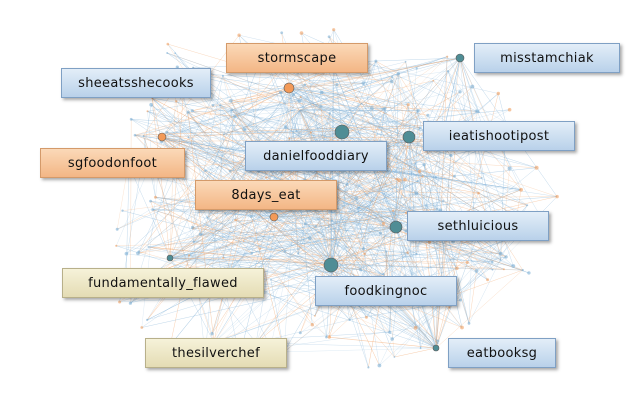 The height and width of the screenshot is (403, 636). Describe the element at coordinates (499, 136) in the screenshot. I see `label-ieatishootipost: ieatishootipost` at that location.